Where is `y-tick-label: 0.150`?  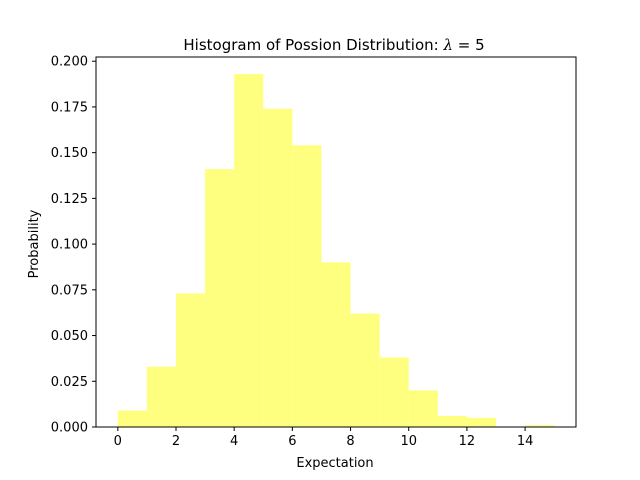
y-tick-label: 0.150 is located at coordinates (69, 153).